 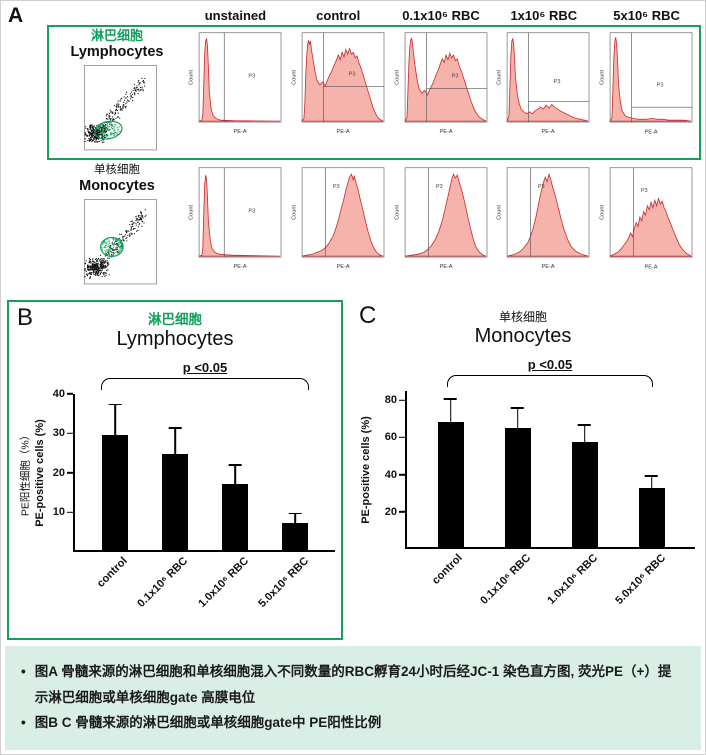 I want to click on y-axis-title-cn: PE阳性细胞（%）, so click(x=25, y=473).